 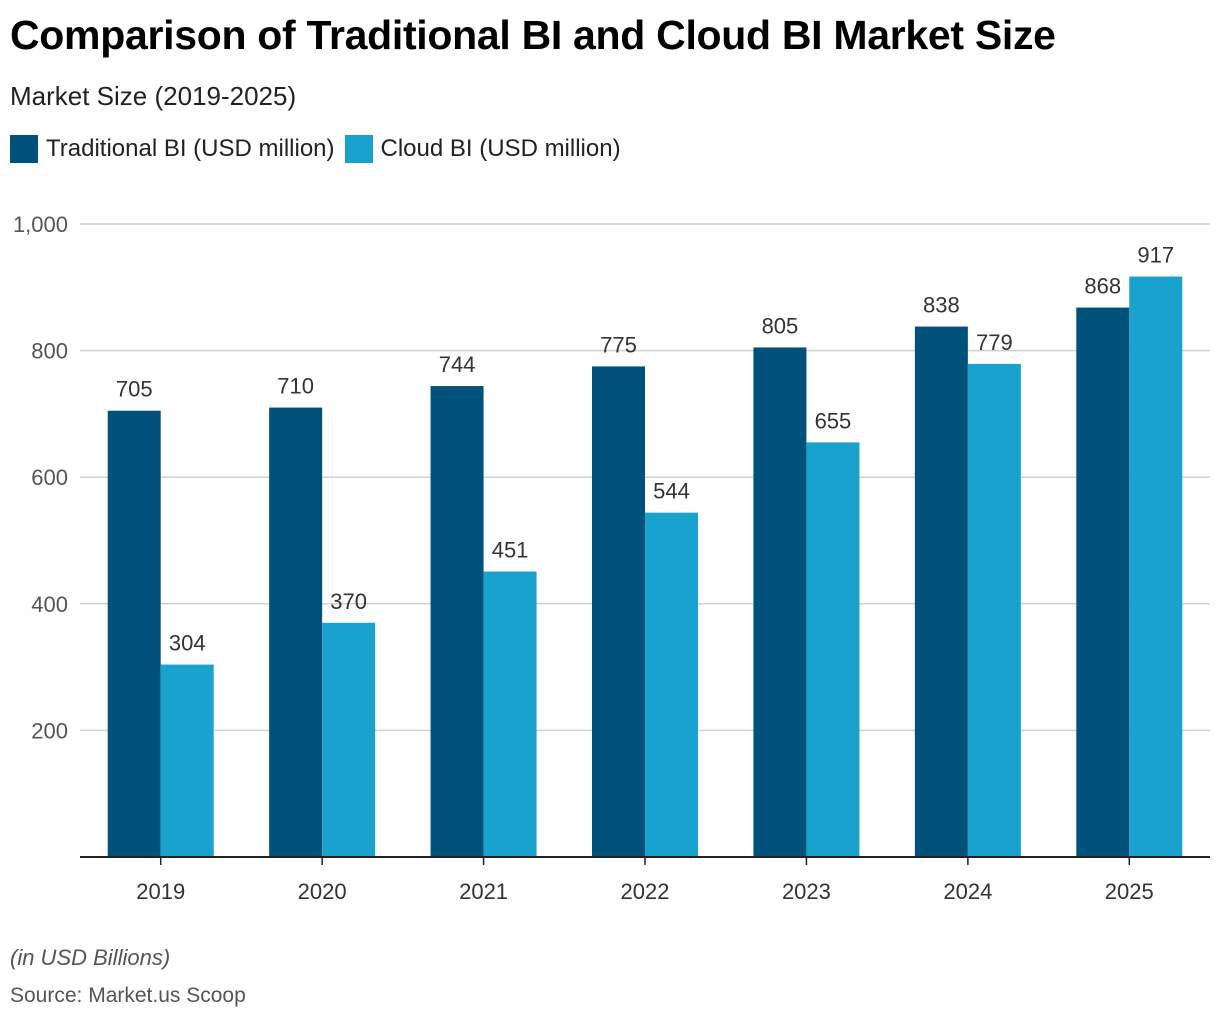 I want to click on legend-item-traditional: Traditional BI (USD million), so click(x=172, y=149).